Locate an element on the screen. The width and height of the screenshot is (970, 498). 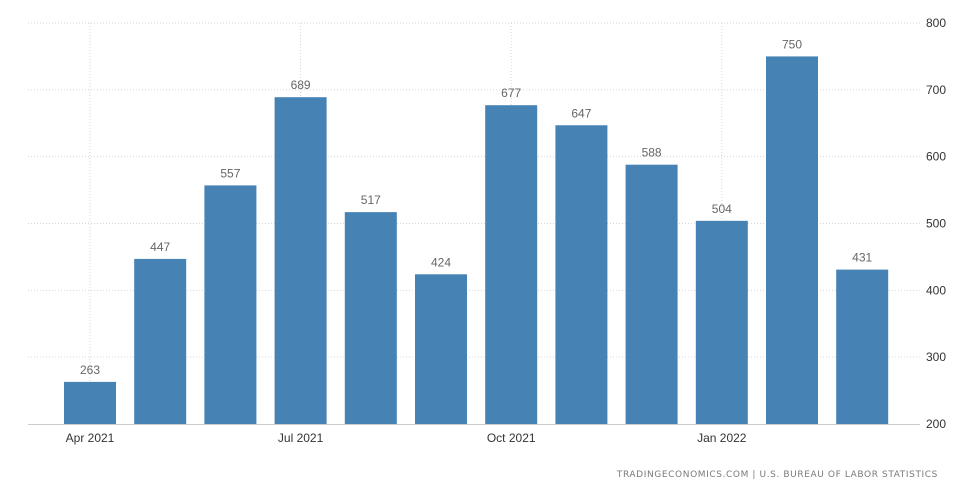
y-tick-label-700: 700 is located at coordinates (936, 90).